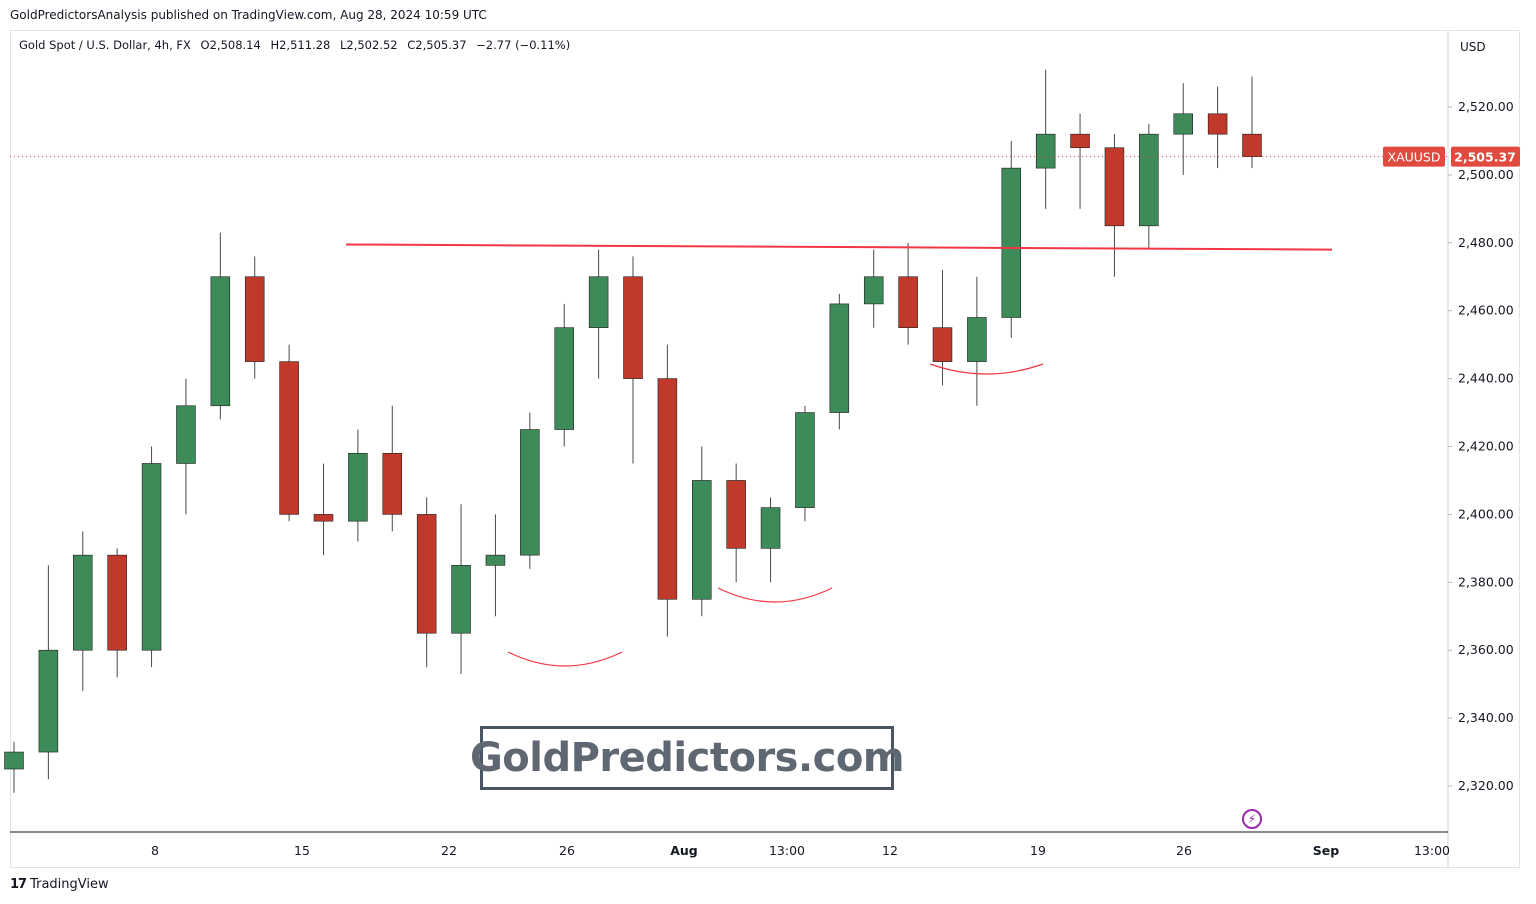 This screenshot has height=904, width=1536. Describe the element at coordinates (1486, 174) in the screenshot. I see `y-tick-label: 2,500.00` at that location.